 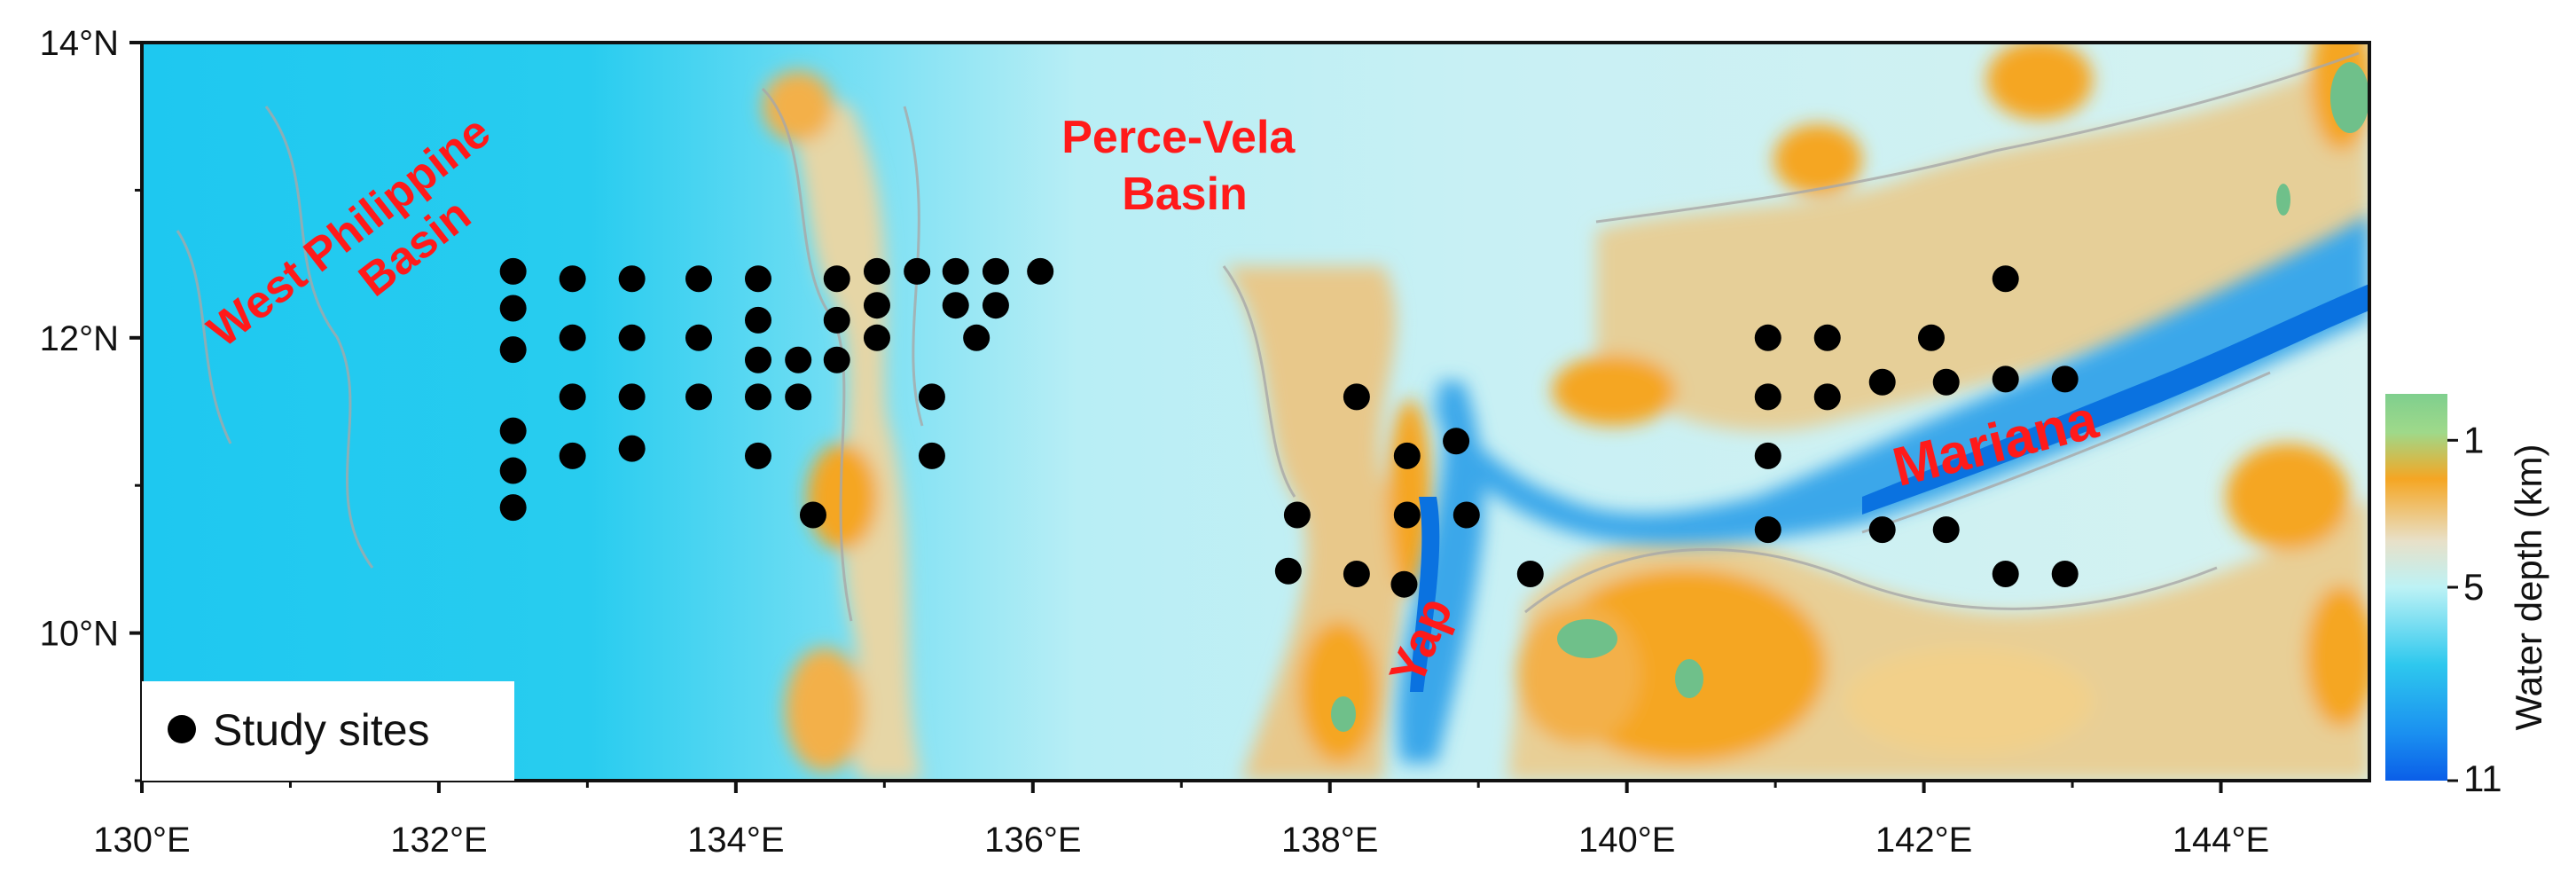 What do you see at coordinates (79, 338) in the screenshot?
I see `y-tick-label: 12°N` at bounding box center [79, 338].